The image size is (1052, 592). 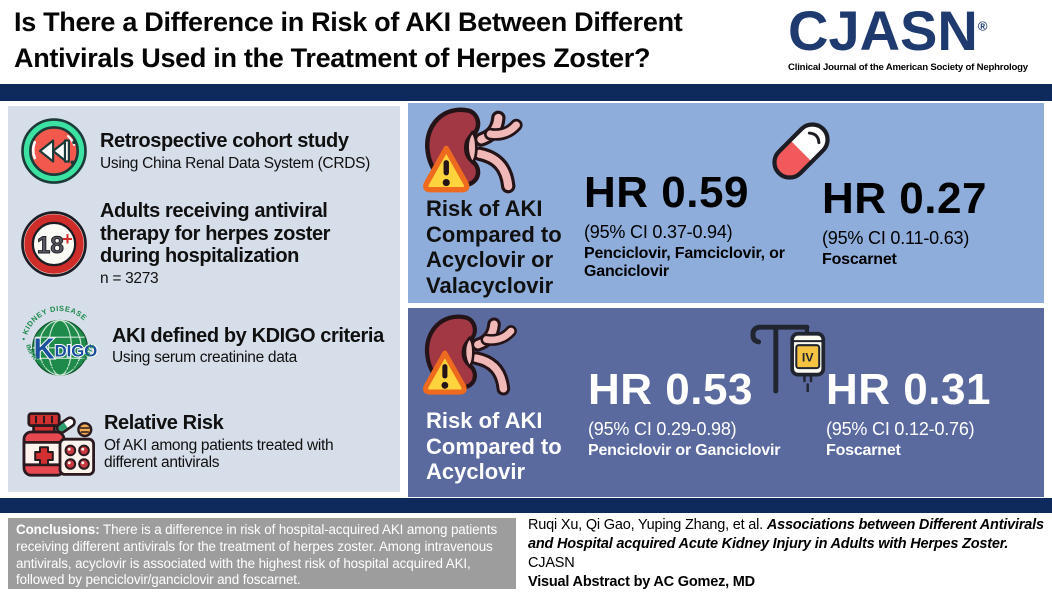 I want to click on age-plus-text: +, so click(x=67, y=239).